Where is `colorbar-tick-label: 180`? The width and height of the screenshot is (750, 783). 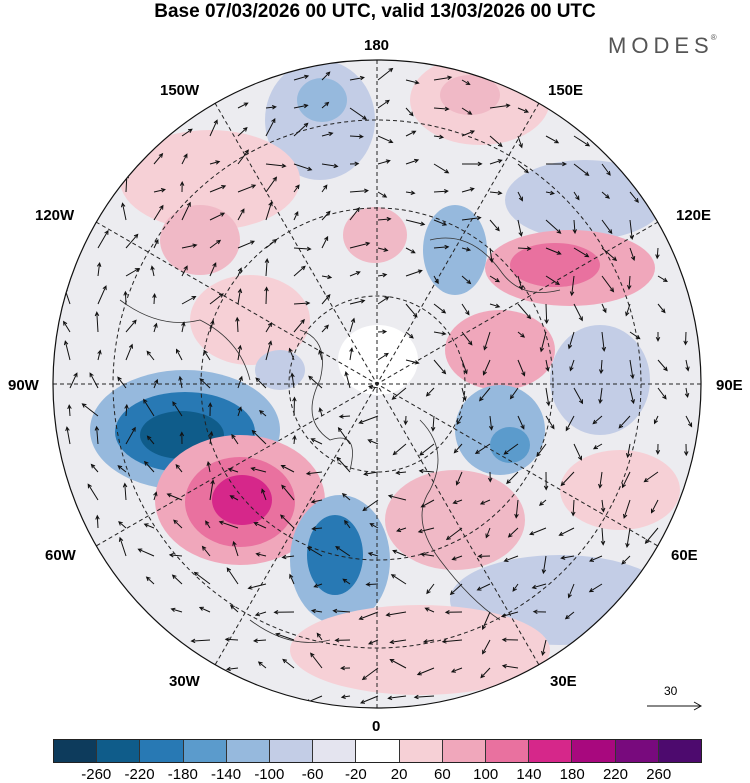
colorbar-tick-label: 180 is located at coordinates (572, 774).